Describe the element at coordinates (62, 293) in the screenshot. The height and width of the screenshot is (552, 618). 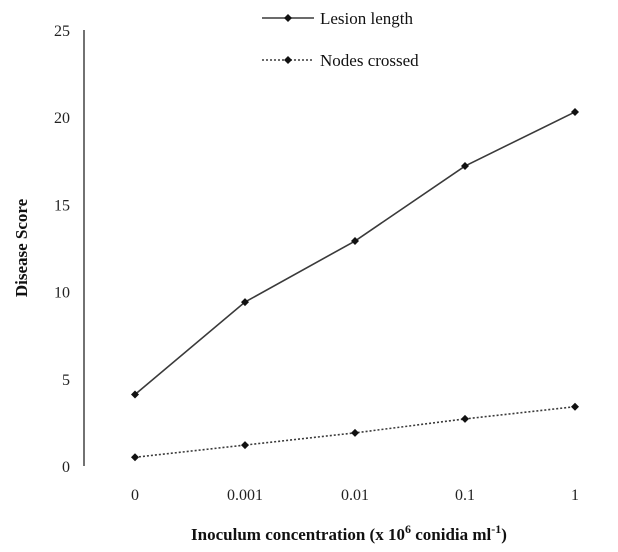
I see `y-tick-label: 10` at that location.